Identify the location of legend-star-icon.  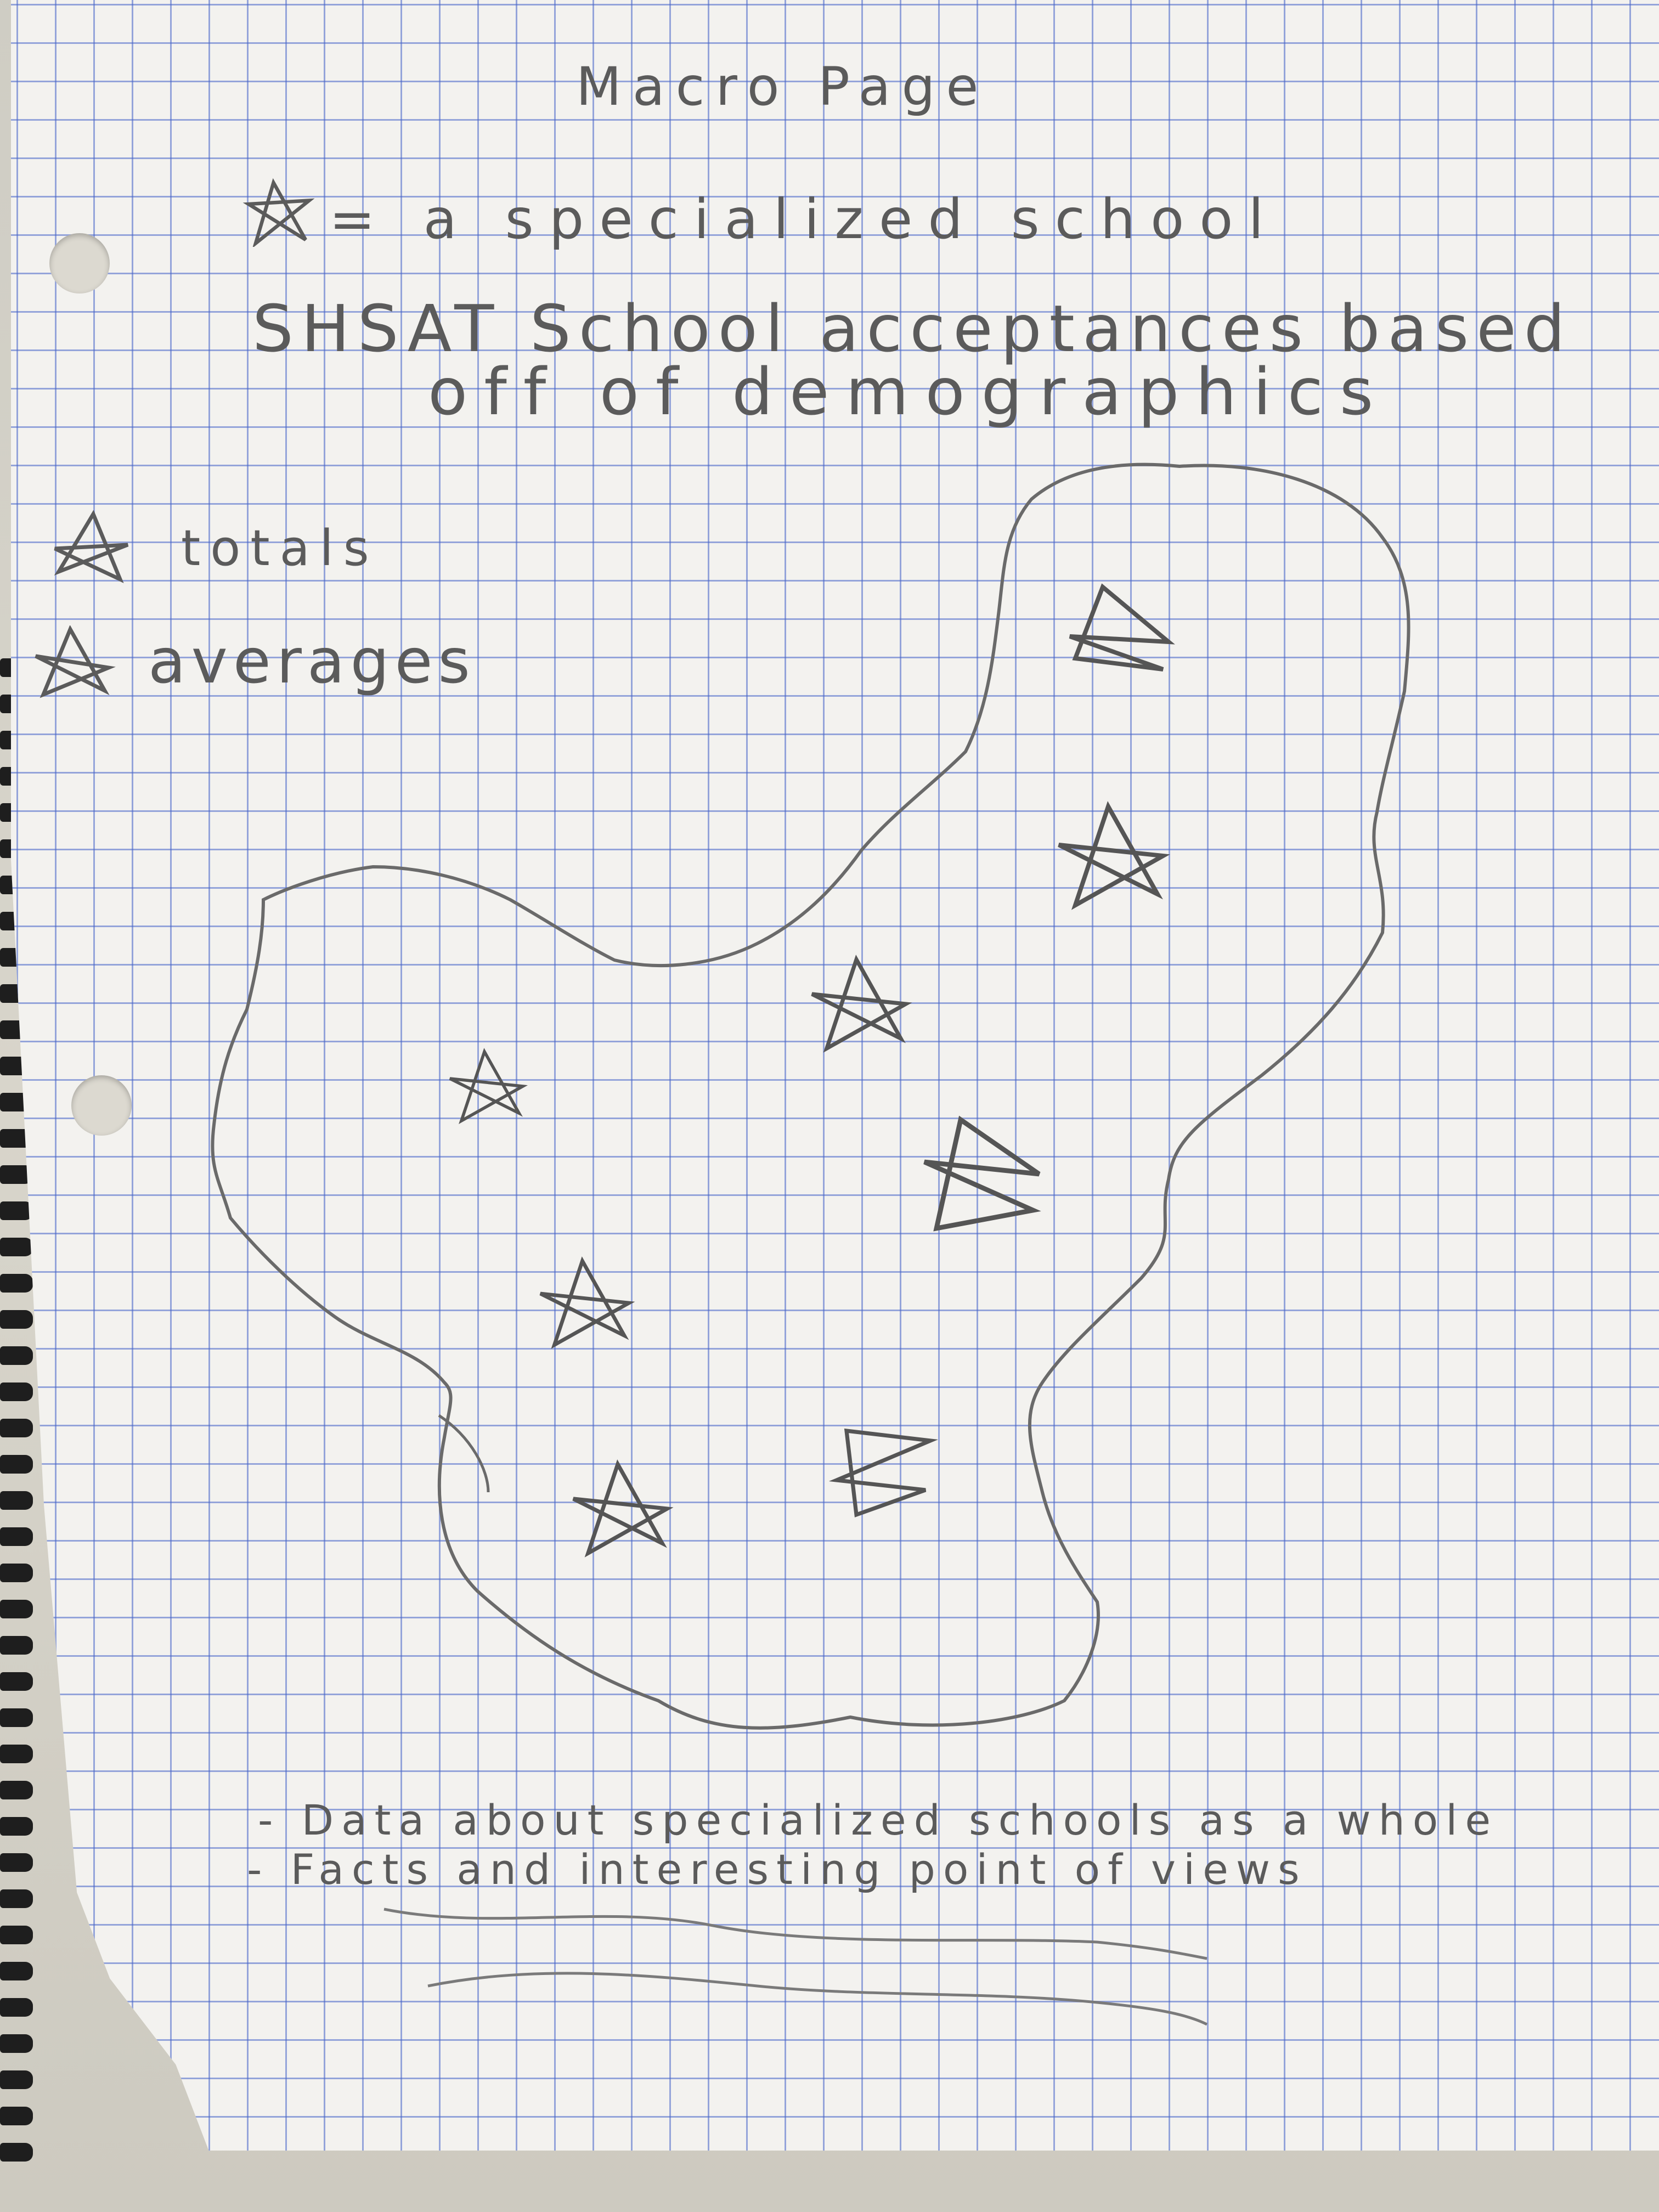
(277, 211).